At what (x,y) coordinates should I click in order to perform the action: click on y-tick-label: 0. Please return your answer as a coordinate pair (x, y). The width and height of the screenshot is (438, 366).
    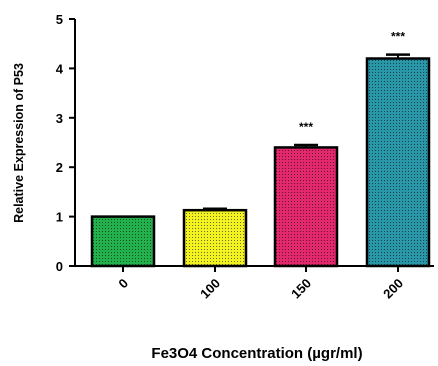
    Looking at the image, I should click on (59, 266).